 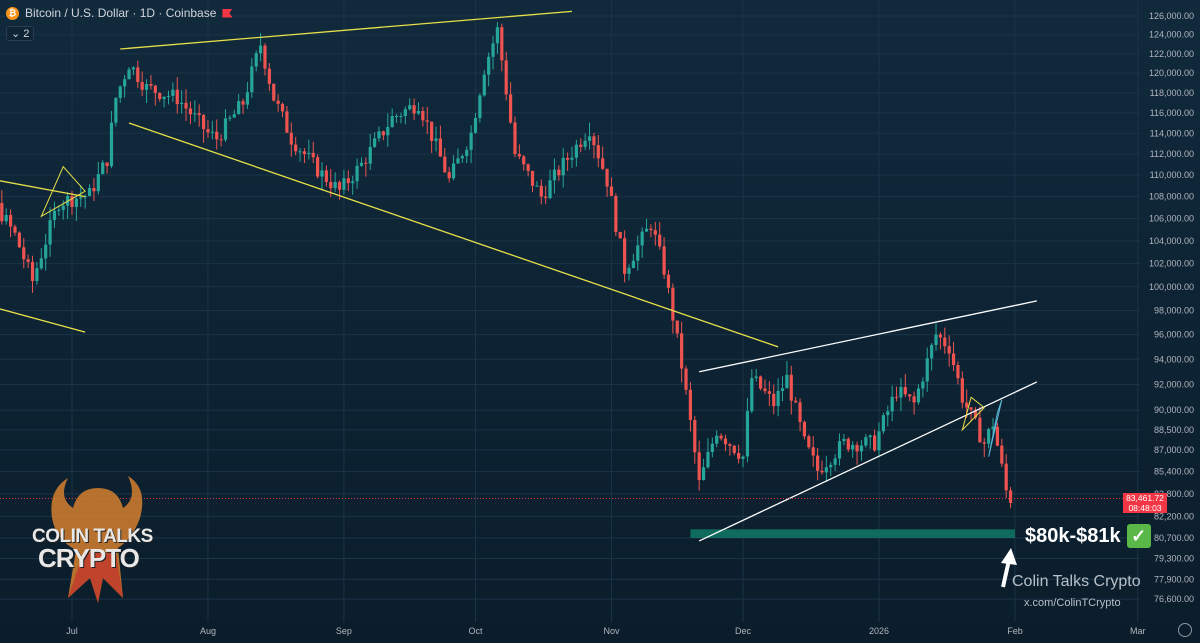 I want to click on y-tick-label: 120,000.00, so click(x=1171, y=73).